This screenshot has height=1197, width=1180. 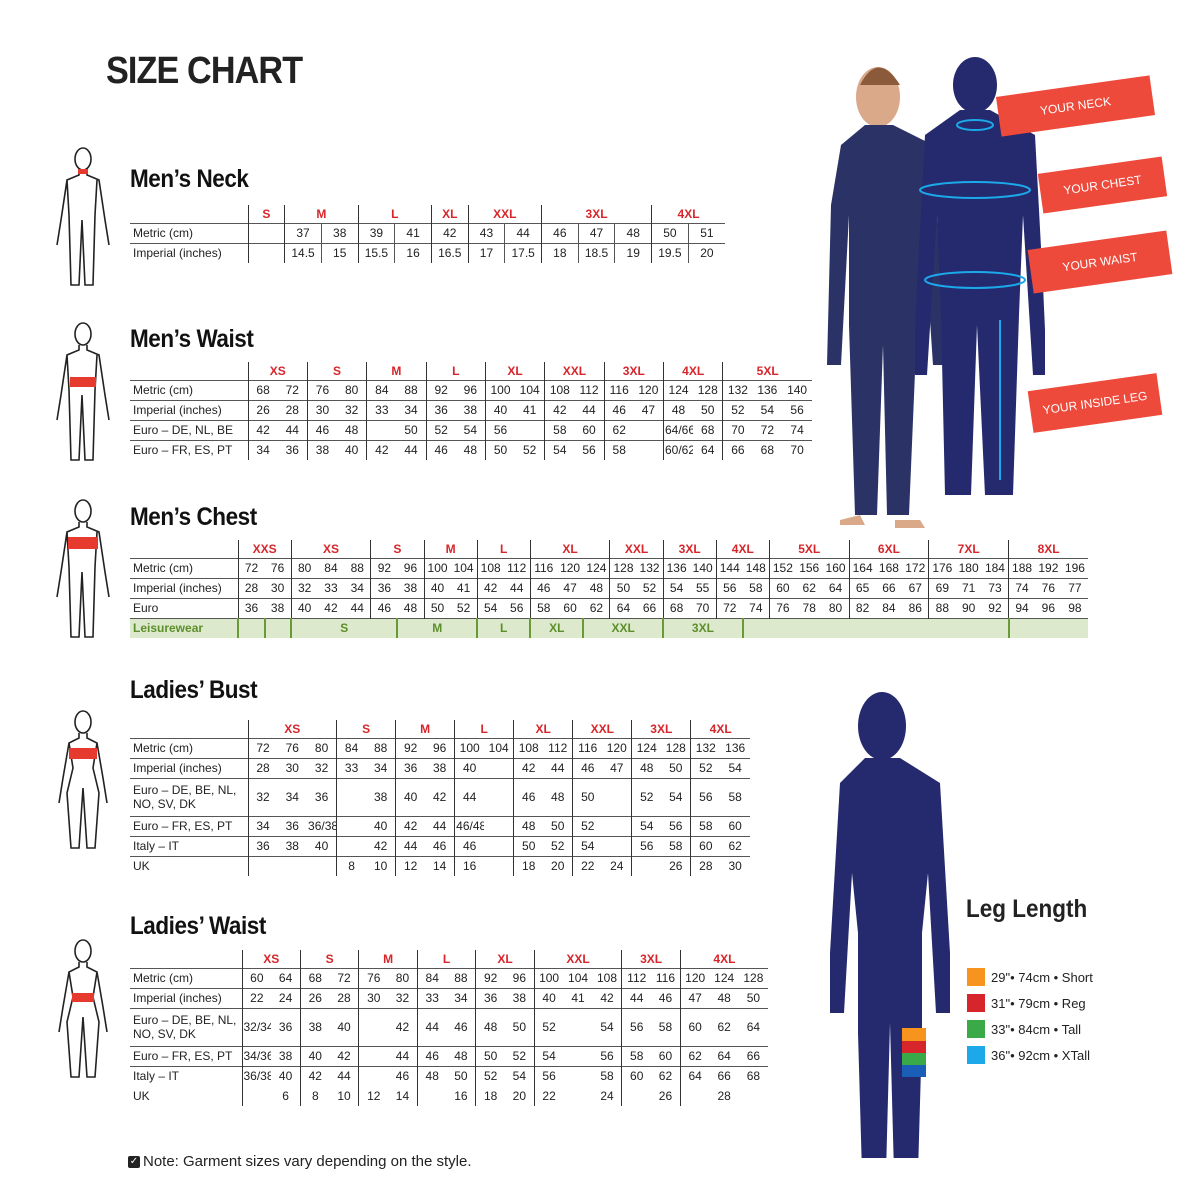 I want to click on model-in-thermal-wear-image, so click(x=887, y=297).